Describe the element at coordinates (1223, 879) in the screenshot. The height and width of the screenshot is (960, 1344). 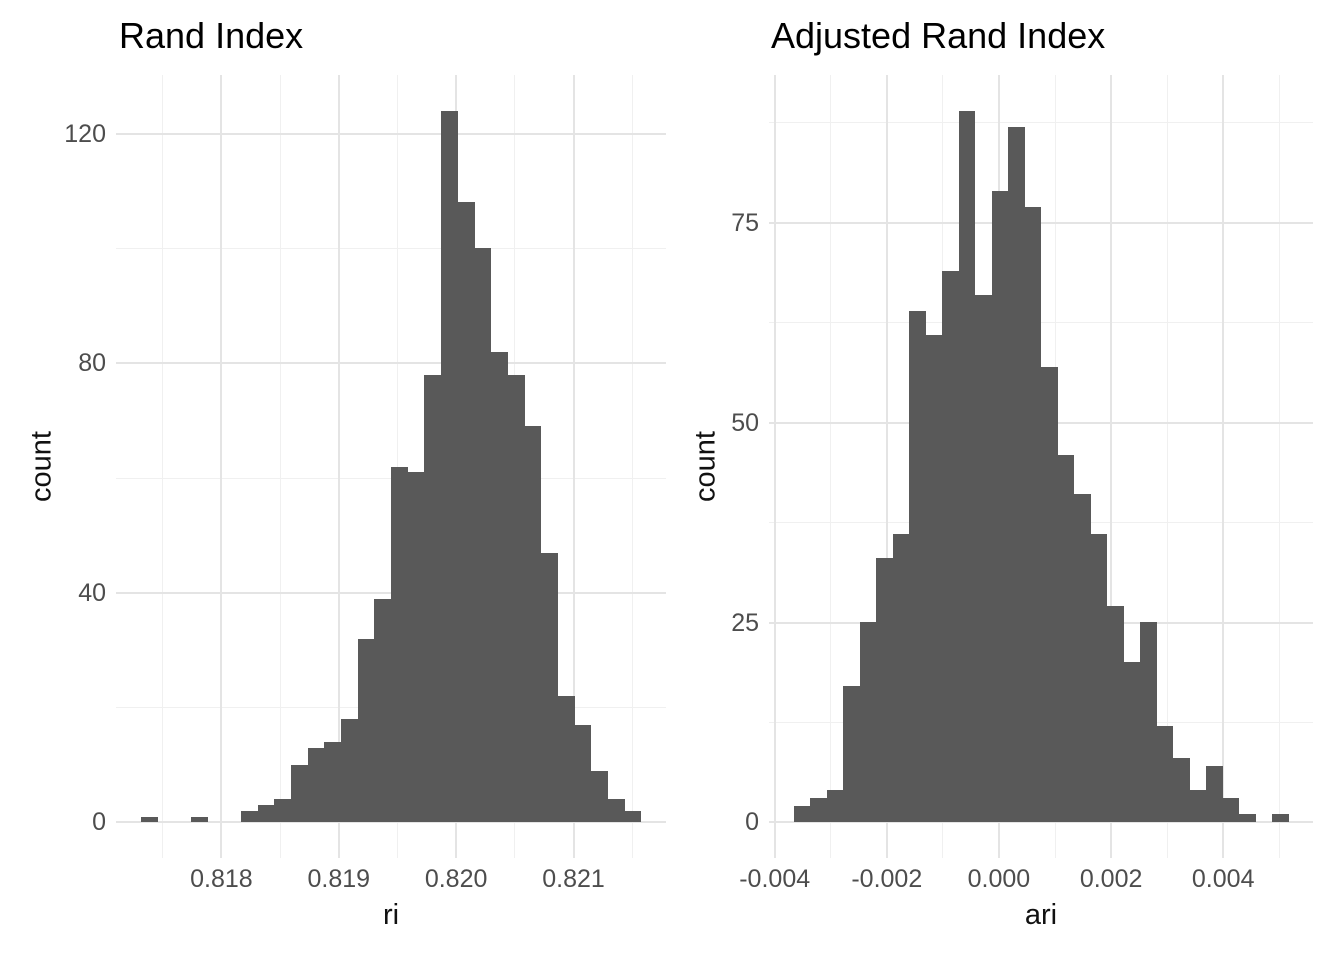
I see `x-tick-label: 0.004` at that location.